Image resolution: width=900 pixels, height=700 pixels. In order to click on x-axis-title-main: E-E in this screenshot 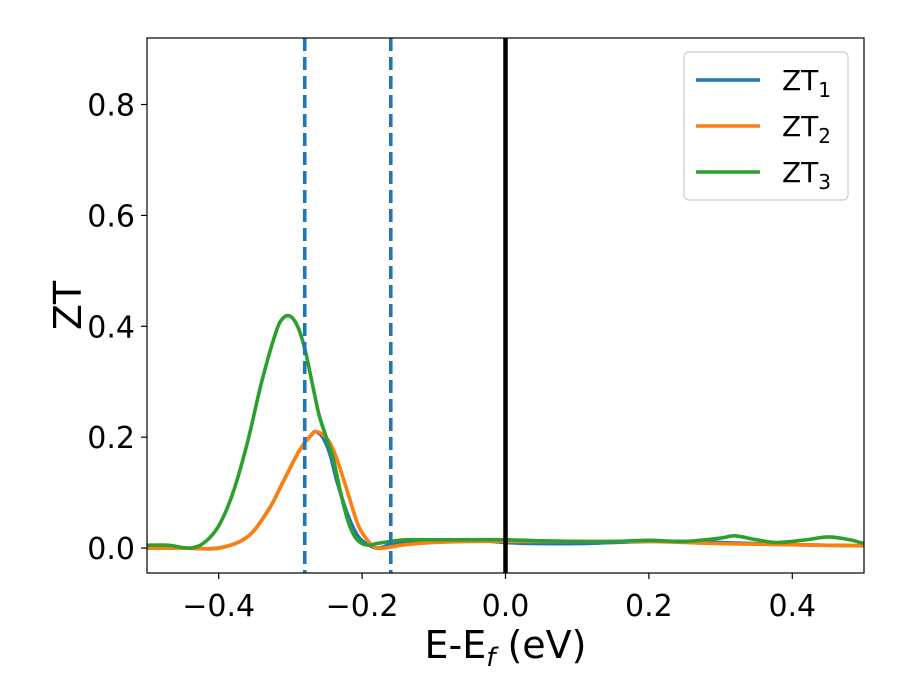, I will do `click(456, 645)`.